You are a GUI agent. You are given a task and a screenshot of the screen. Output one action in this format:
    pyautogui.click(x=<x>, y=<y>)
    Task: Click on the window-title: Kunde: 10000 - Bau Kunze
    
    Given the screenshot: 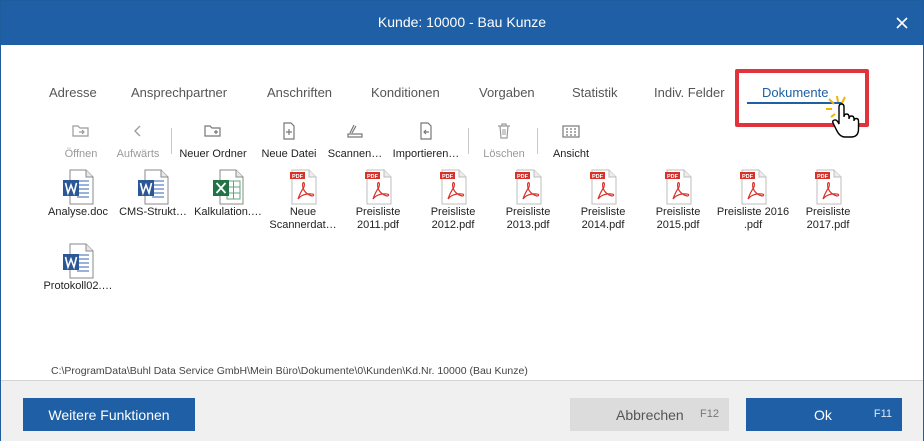 What is the action you would take?
    pyautogui.click(x=462, y=22)
    